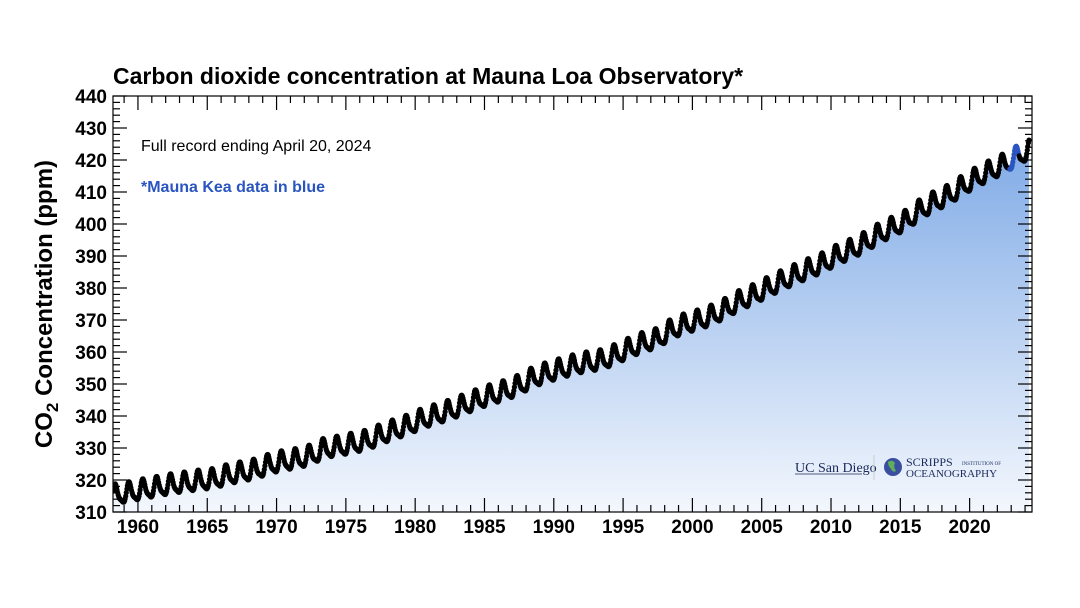  Describe the element at coordinates (831, 527) in the screenshot. I see `x-tick-label: 2010` at that location.